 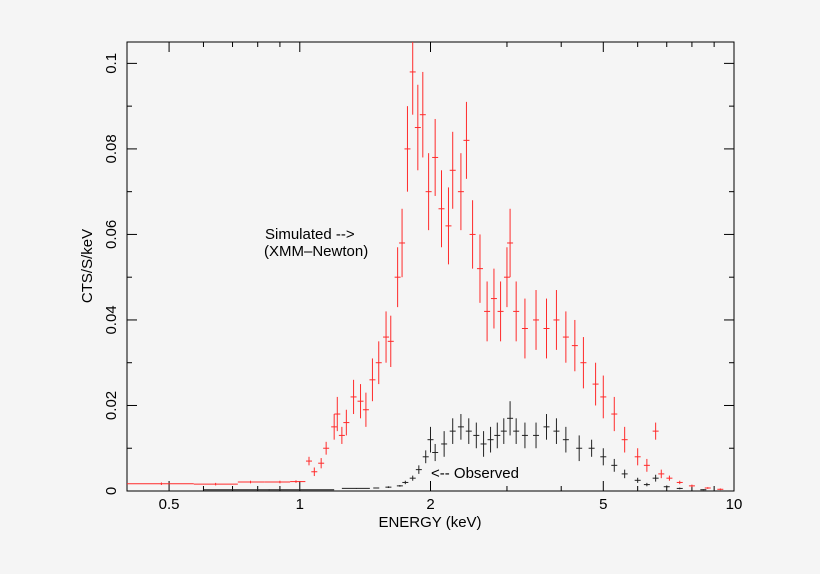 I want to click on annotation-observed: <-- Observed, so click(x=475, y=473).